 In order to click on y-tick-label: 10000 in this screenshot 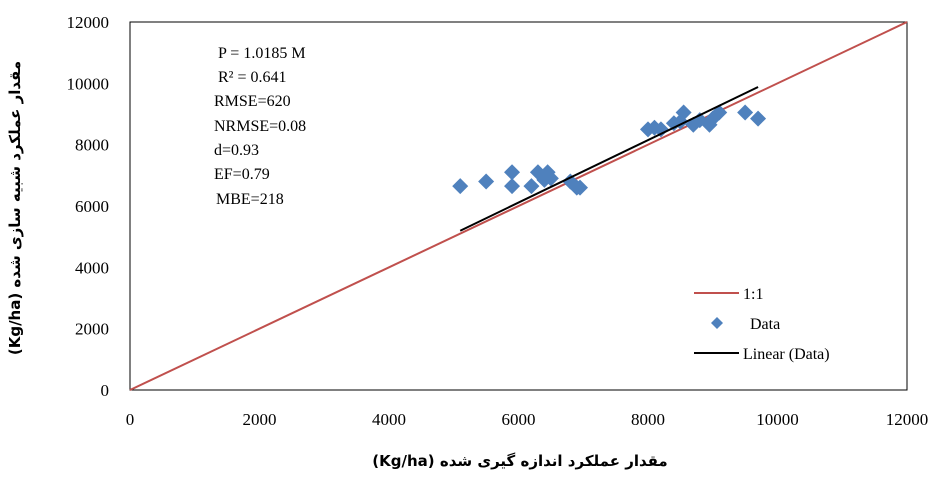, I will do `click(88, 83)`.